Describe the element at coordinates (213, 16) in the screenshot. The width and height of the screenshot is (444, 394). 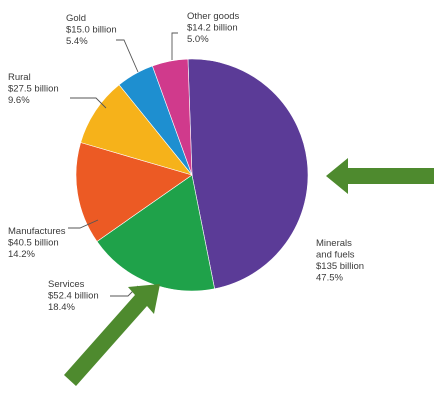
I see `slice-label-line: Other goods` at that location.